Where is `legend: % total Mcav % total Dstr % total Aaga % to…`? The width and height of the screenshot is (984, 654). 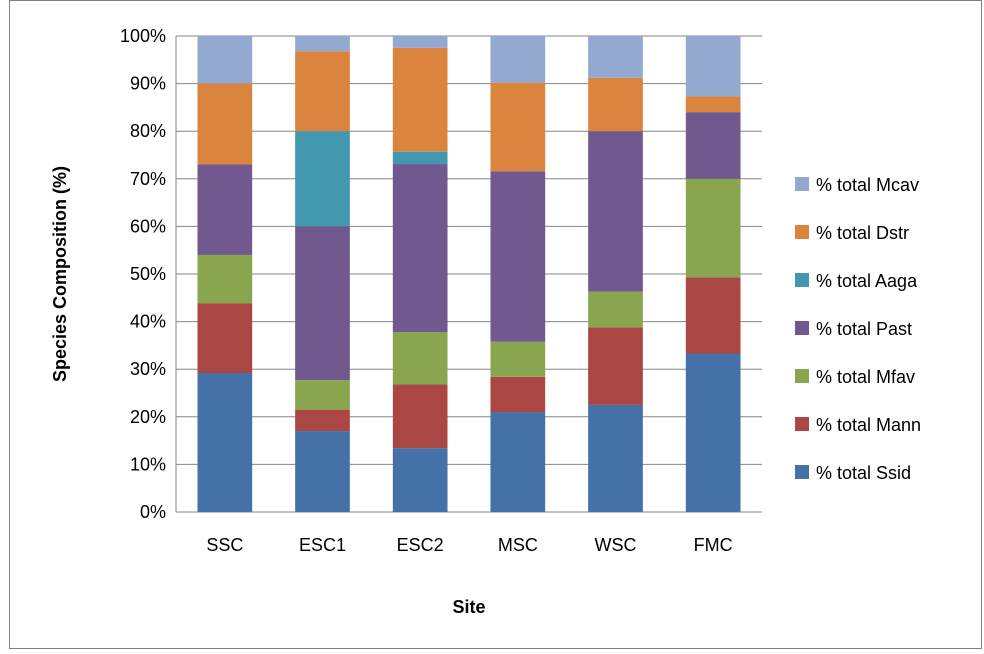 legend: % total Mcav % total Dstr % total Aaga % to… is located at coordinates (858, 329).